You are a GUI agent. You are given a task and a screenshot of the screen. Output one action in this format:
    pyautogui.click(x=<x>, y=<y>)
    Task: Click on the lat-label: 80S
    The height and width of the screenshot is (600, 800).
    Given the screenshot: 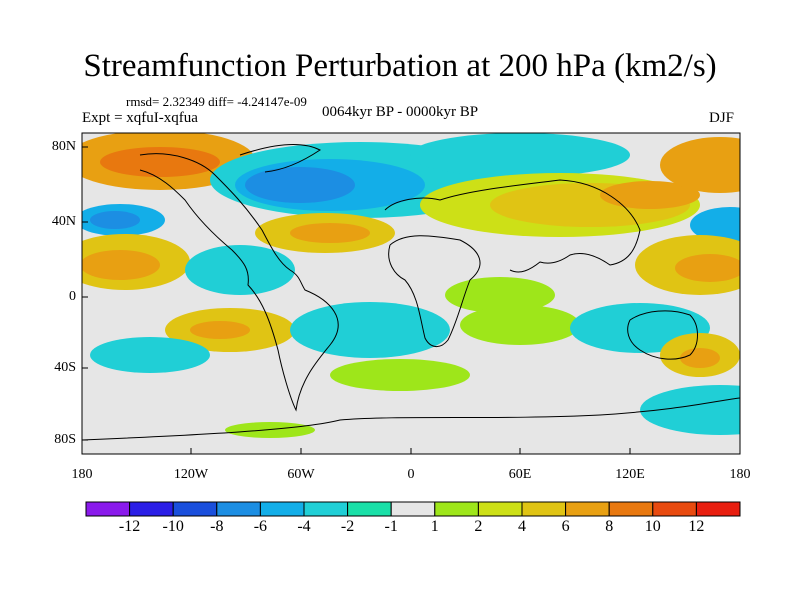 What is the action you would take?
    pyautogui.click(x=65, y=439)
    